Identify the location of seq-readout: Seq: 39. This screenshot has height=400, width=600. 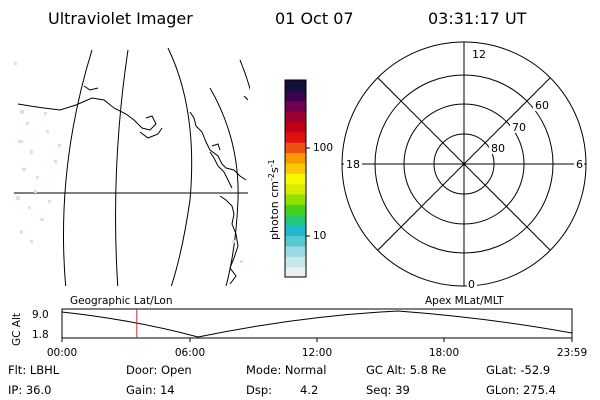
(388, 390).